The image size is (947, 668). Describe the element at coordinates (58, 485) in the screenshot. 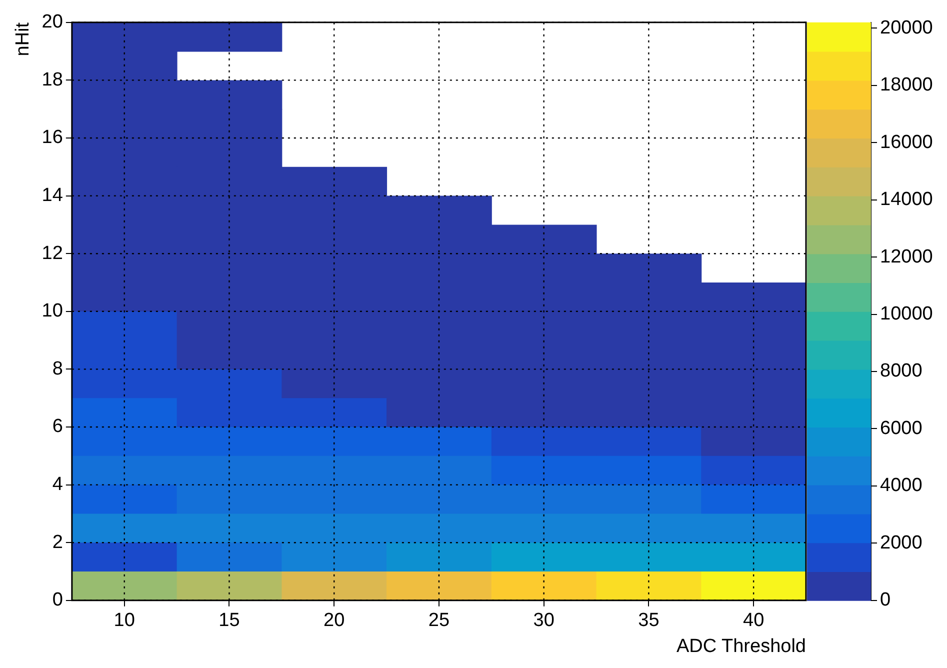

I see `y-tick-label: 4` at that location.